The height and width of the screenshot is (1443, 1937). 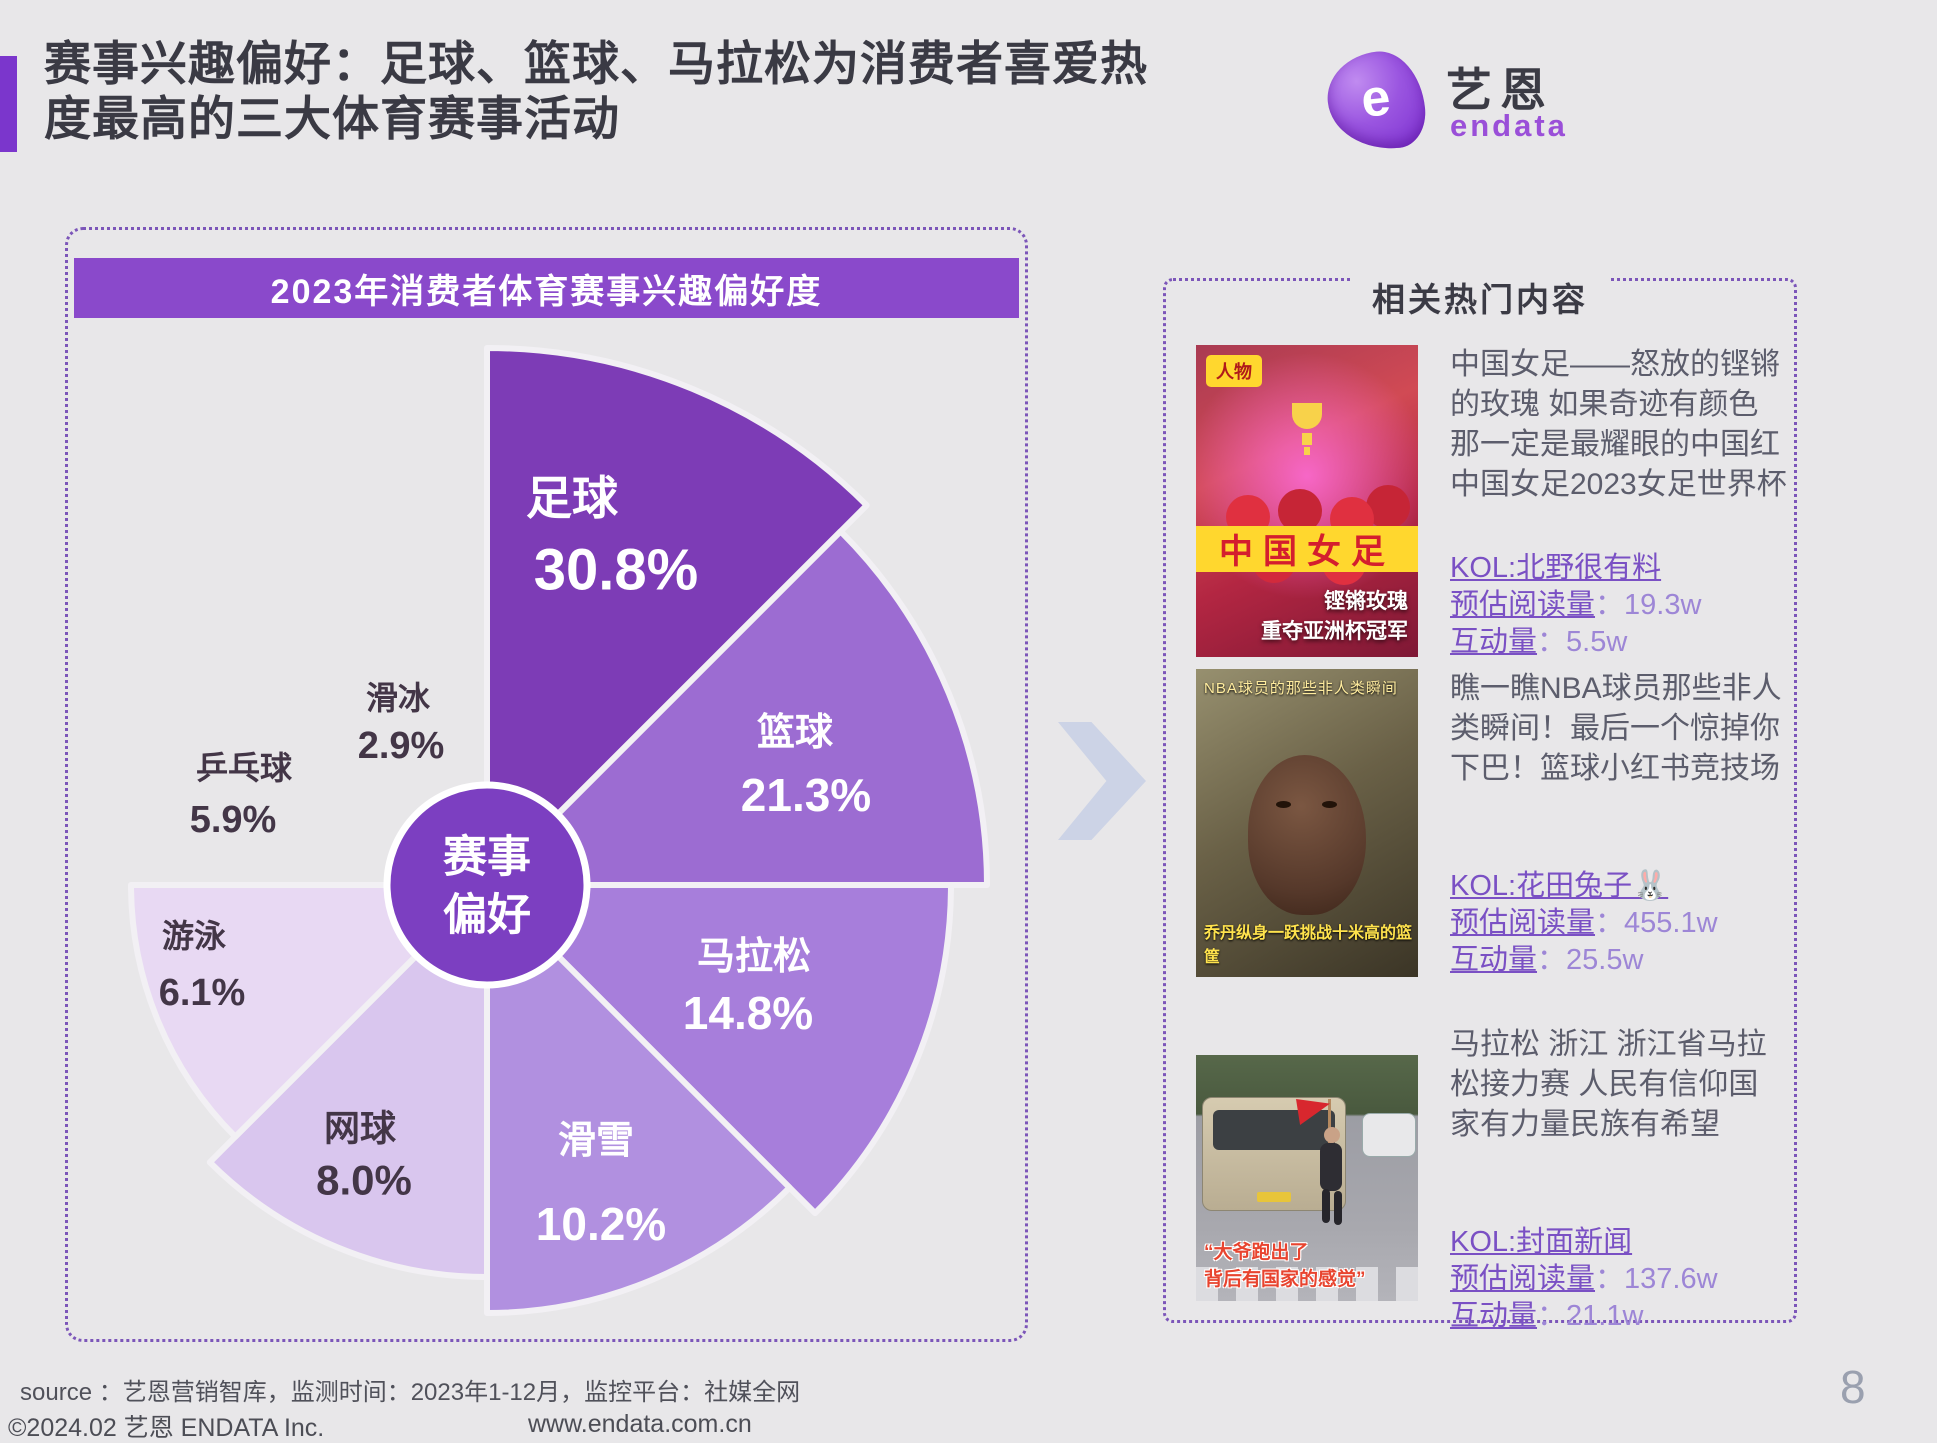 I want to click on endata-logo-glyph: e, so click(x=1376, y=98).